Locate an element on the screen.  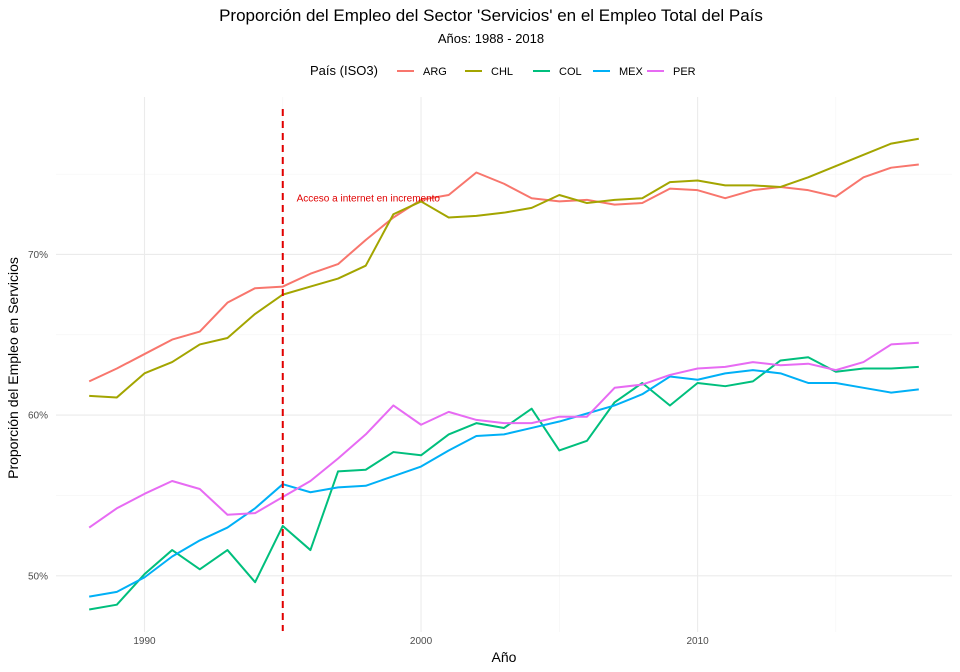
legend-label-mex: MEX is located at coordinates (631, 72).